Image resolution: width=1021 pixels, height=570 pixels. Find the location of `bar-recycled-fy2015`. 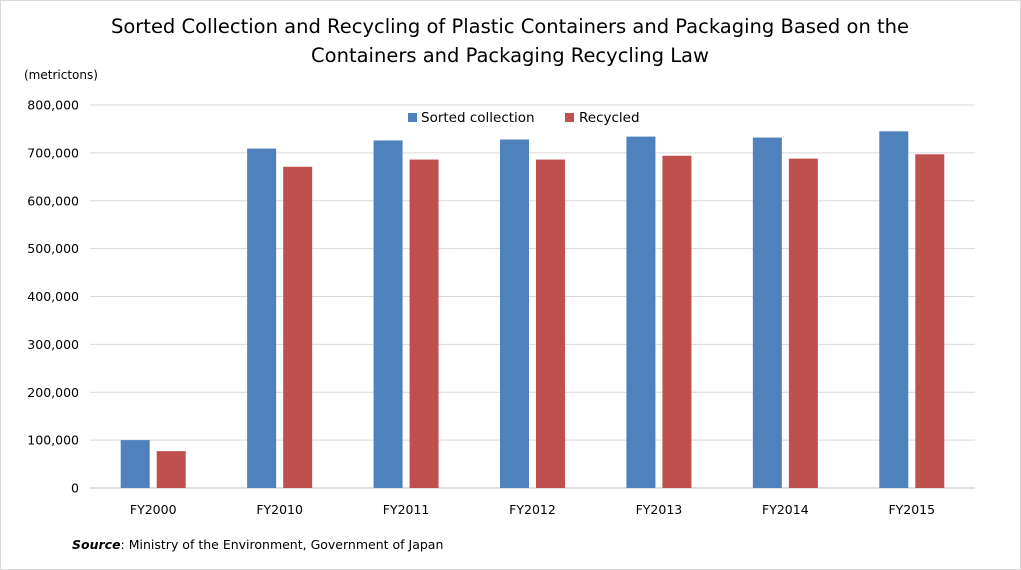

bar-recycled-fy2015 is located at coordinates (930, 321).